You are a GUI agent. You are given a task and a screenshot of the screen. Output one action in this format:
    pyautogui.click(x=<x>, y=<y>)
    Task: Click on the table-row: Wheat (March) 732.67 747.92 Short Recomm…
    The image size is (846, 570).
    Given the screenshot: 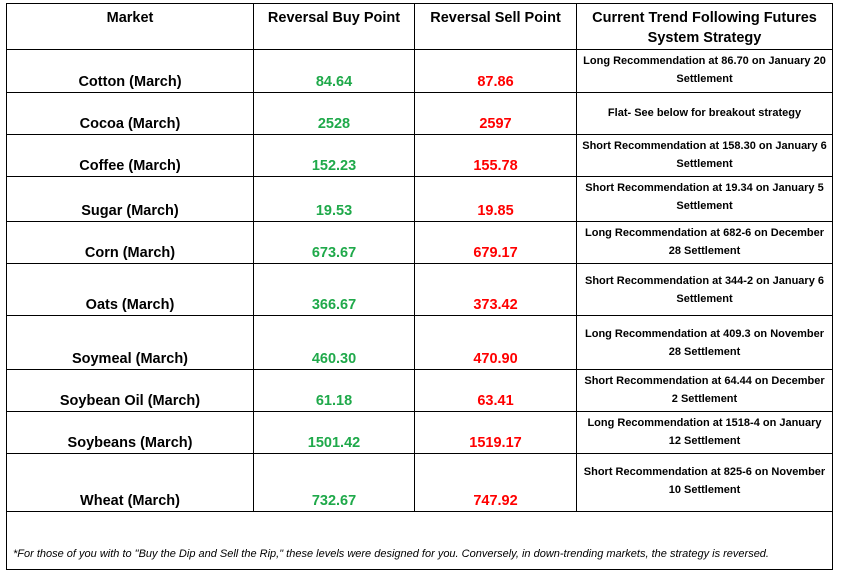 What is the action you would take?
    pyautogui.click(x=419, y=482)
    